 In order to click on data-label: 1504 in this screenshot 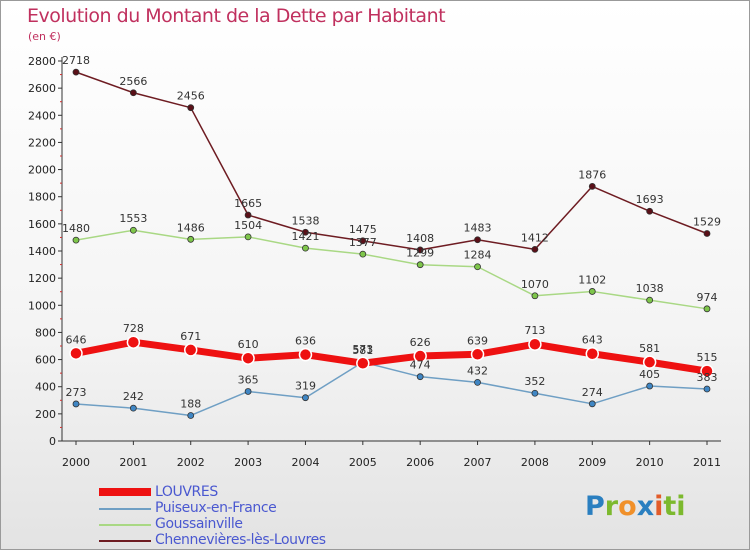, I will do `click(248, 225)`.